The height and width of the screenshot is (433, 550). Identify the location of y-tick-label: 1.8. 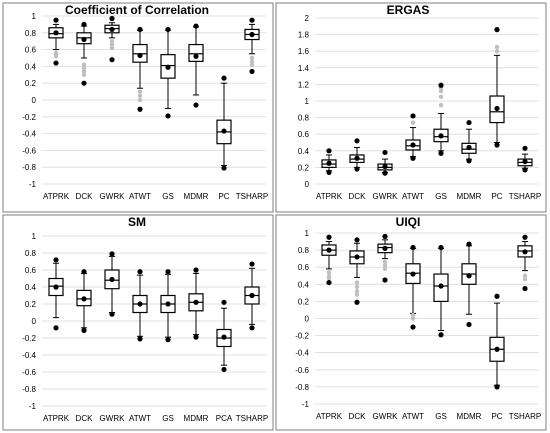
(304, 35).